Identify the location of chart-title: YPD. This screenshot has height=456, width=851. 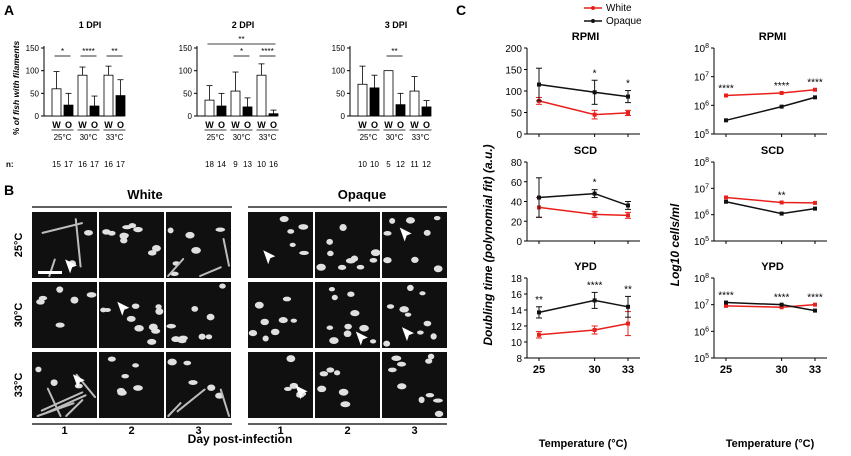
(585, 267).